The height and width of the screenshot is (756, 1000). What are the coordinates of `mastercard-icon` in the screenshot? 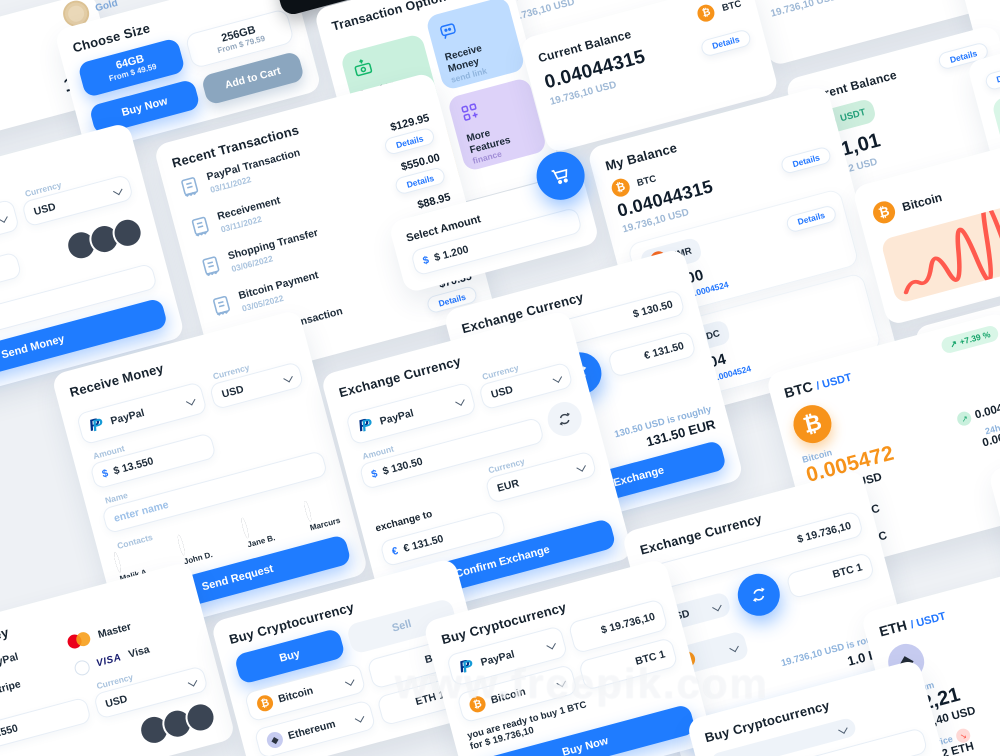 It's located at (78, 640).